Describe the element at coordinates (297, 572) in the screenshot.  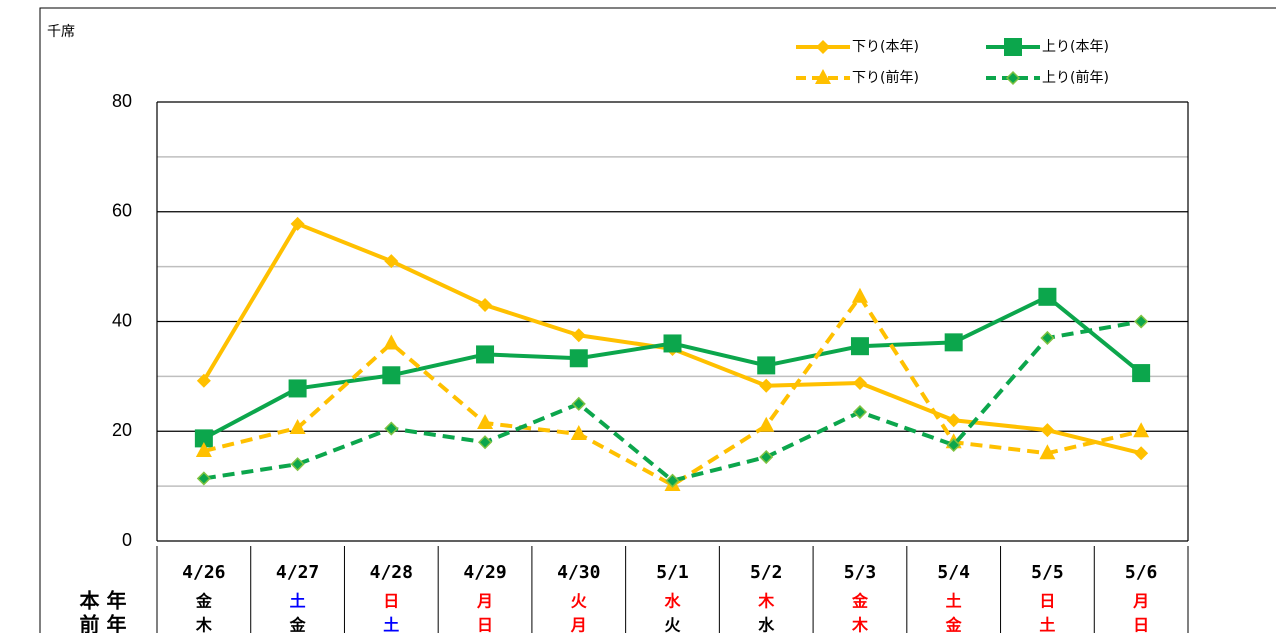
I see `x-tick-label: 4/27` at that location.